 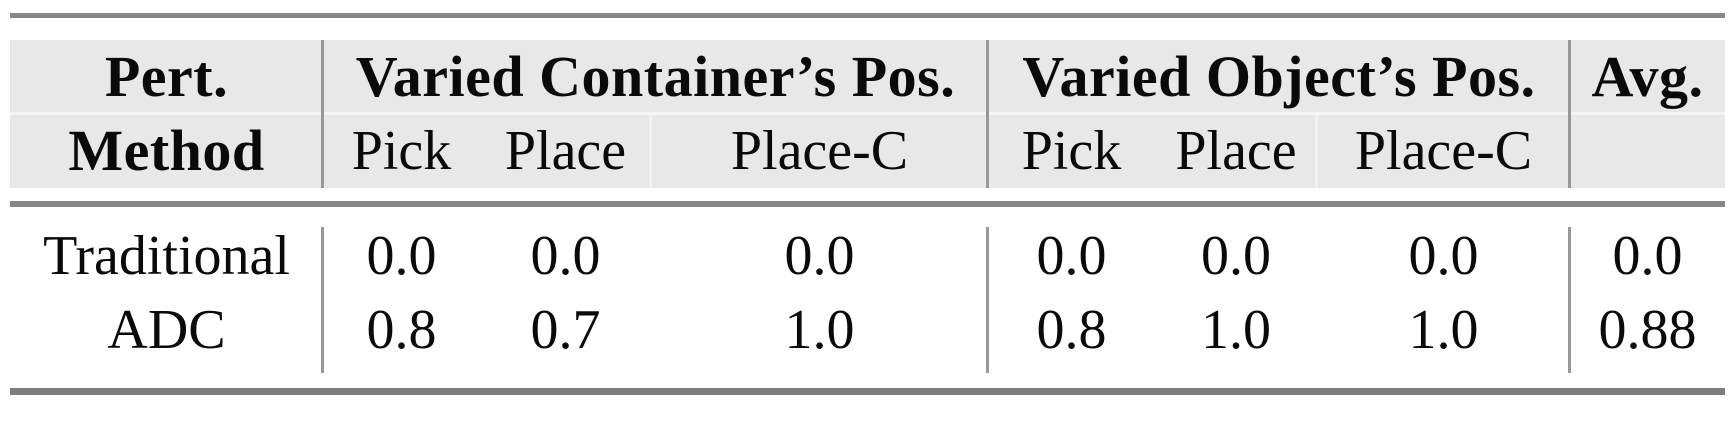 What do you see at coordinates (1569, 300) in the screenshot?
I see `divider-avg-body` at bounding box center [1569, 300].